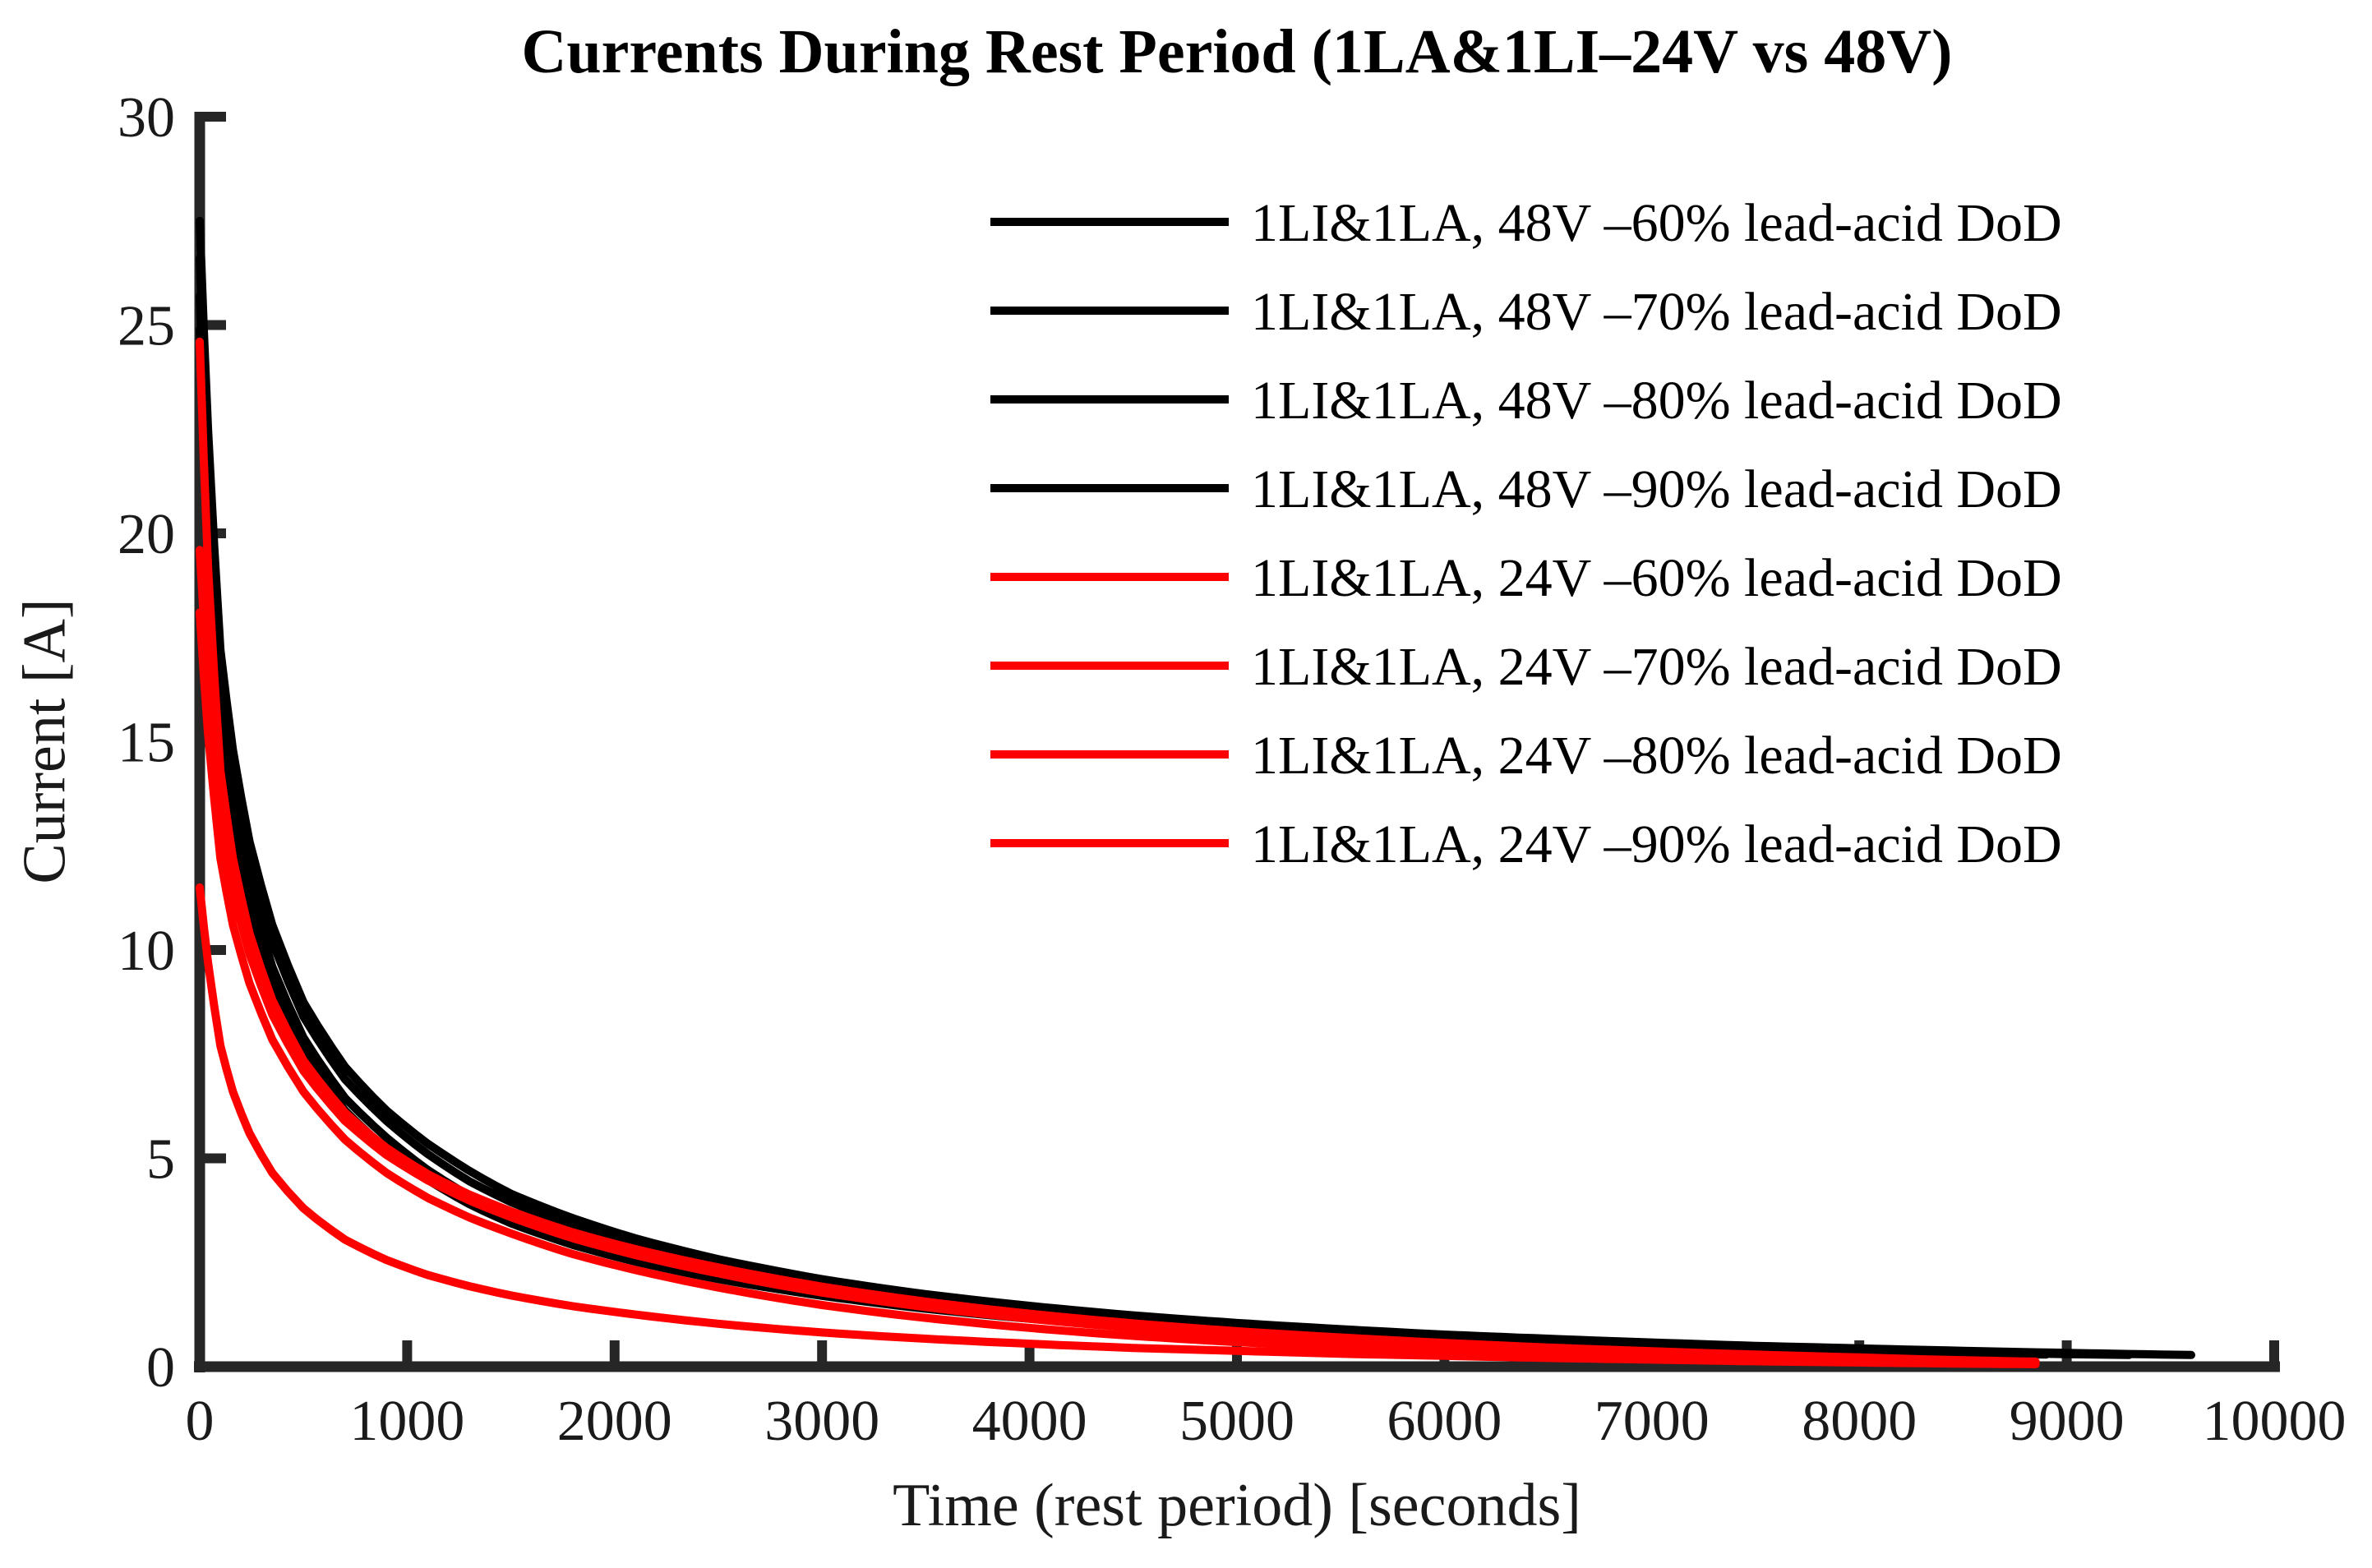 This screenshot has width=2372, height=1568. Describe the element at coordinates (1029, 1421) in the screenshot. I see `x-tick-label: 4000` at that location.